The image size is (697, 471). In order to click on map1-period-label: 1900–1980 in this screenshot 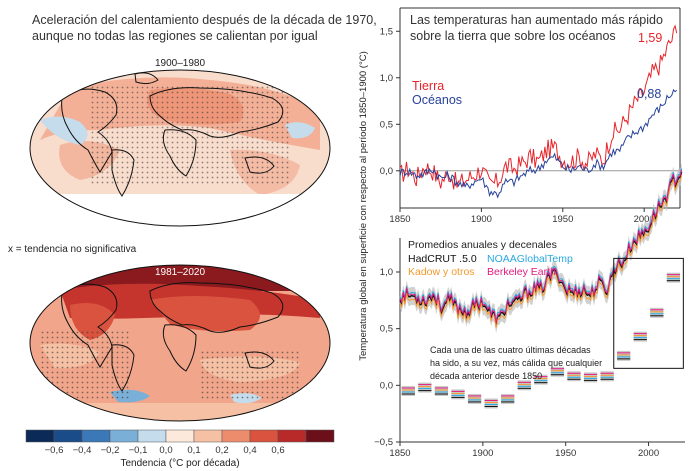, I will do `click(180, 63)`.